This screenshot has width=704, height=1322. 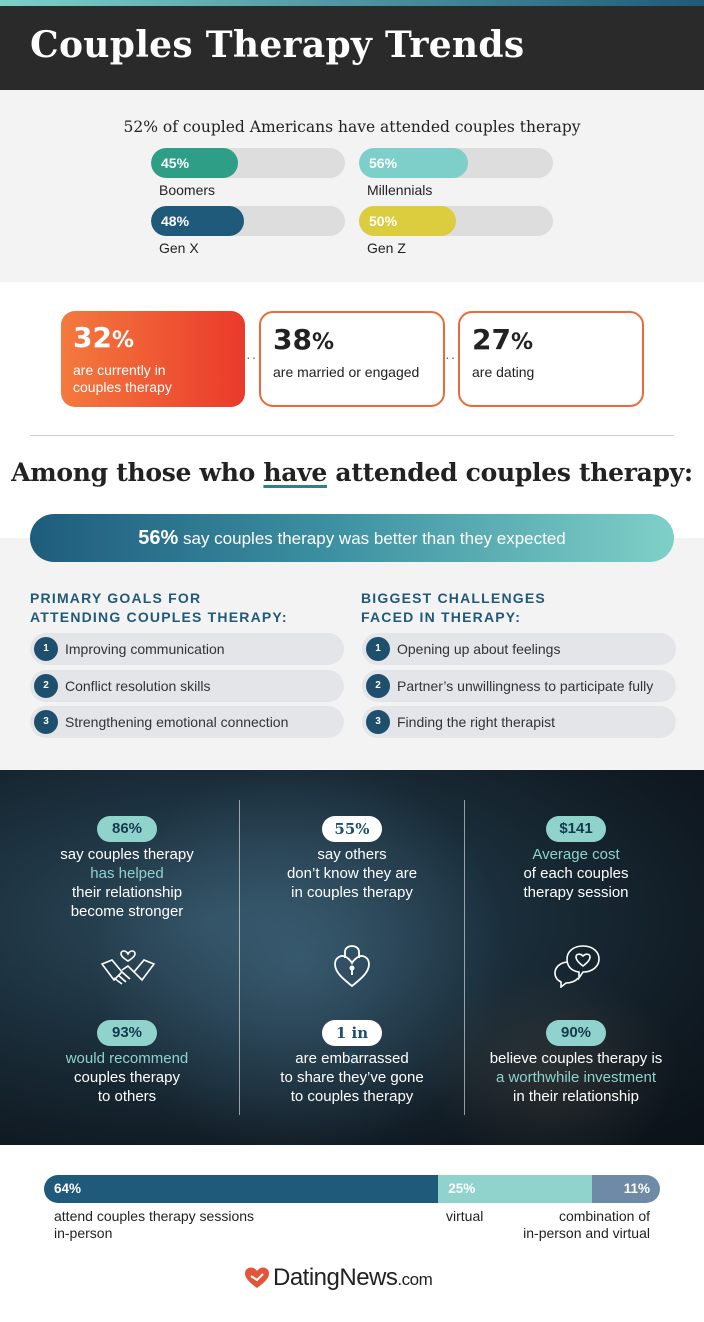 I want to click on progress-track: 45%, so click(x=248, y=163).